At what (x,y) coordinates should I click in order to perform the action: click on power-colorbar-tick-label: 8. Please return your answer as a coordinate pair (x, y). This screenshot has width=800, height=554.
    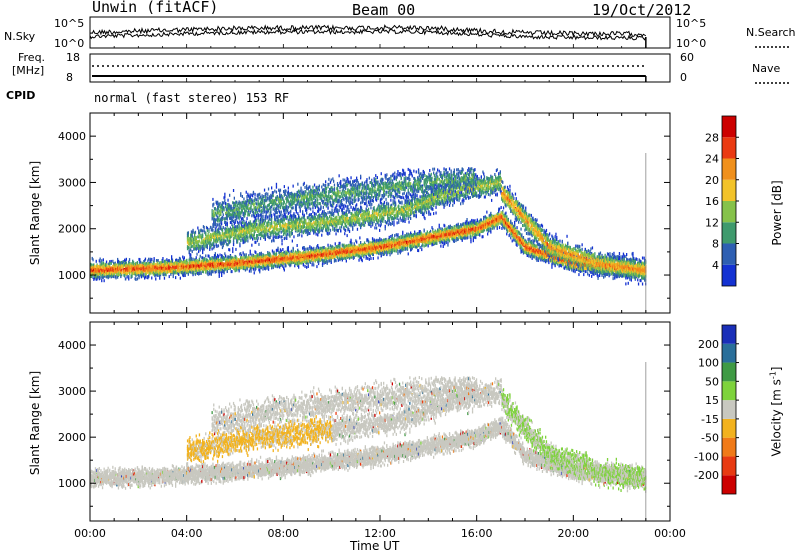
    Looking at the image, I should click on (715, 244).